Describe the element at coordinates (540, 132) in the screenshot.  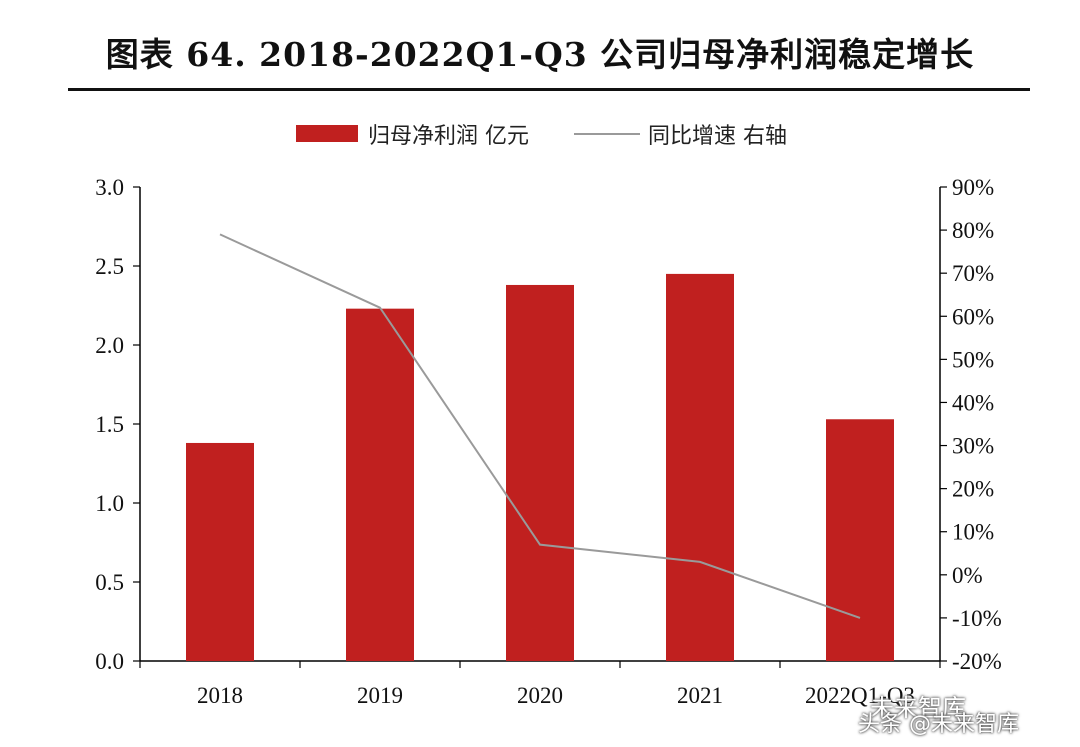
I see `legend: 归母净利润 亿元 同比增速 右轴` at that location.